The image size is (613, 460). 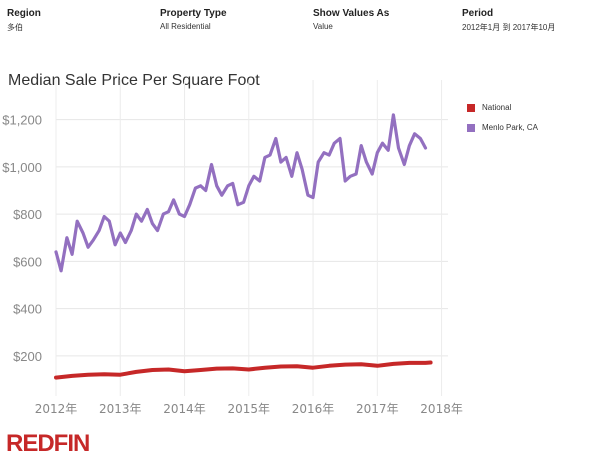 I want to click on filter-property-type-label: Property Type, so click(x=193, y=13).